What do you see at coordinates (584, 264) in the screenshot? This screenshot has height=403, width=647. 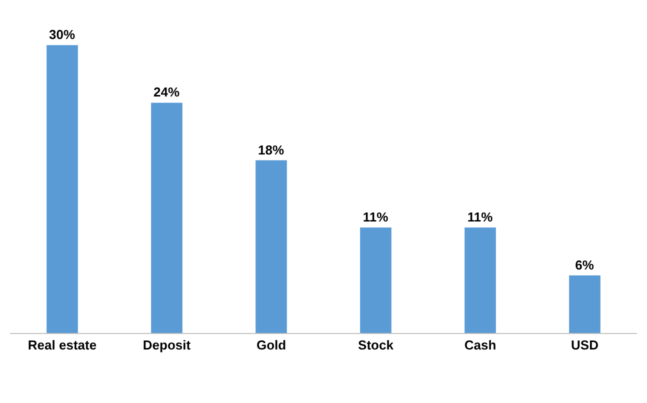 I see `data-label: 6%` at bounding box center [584, 264].